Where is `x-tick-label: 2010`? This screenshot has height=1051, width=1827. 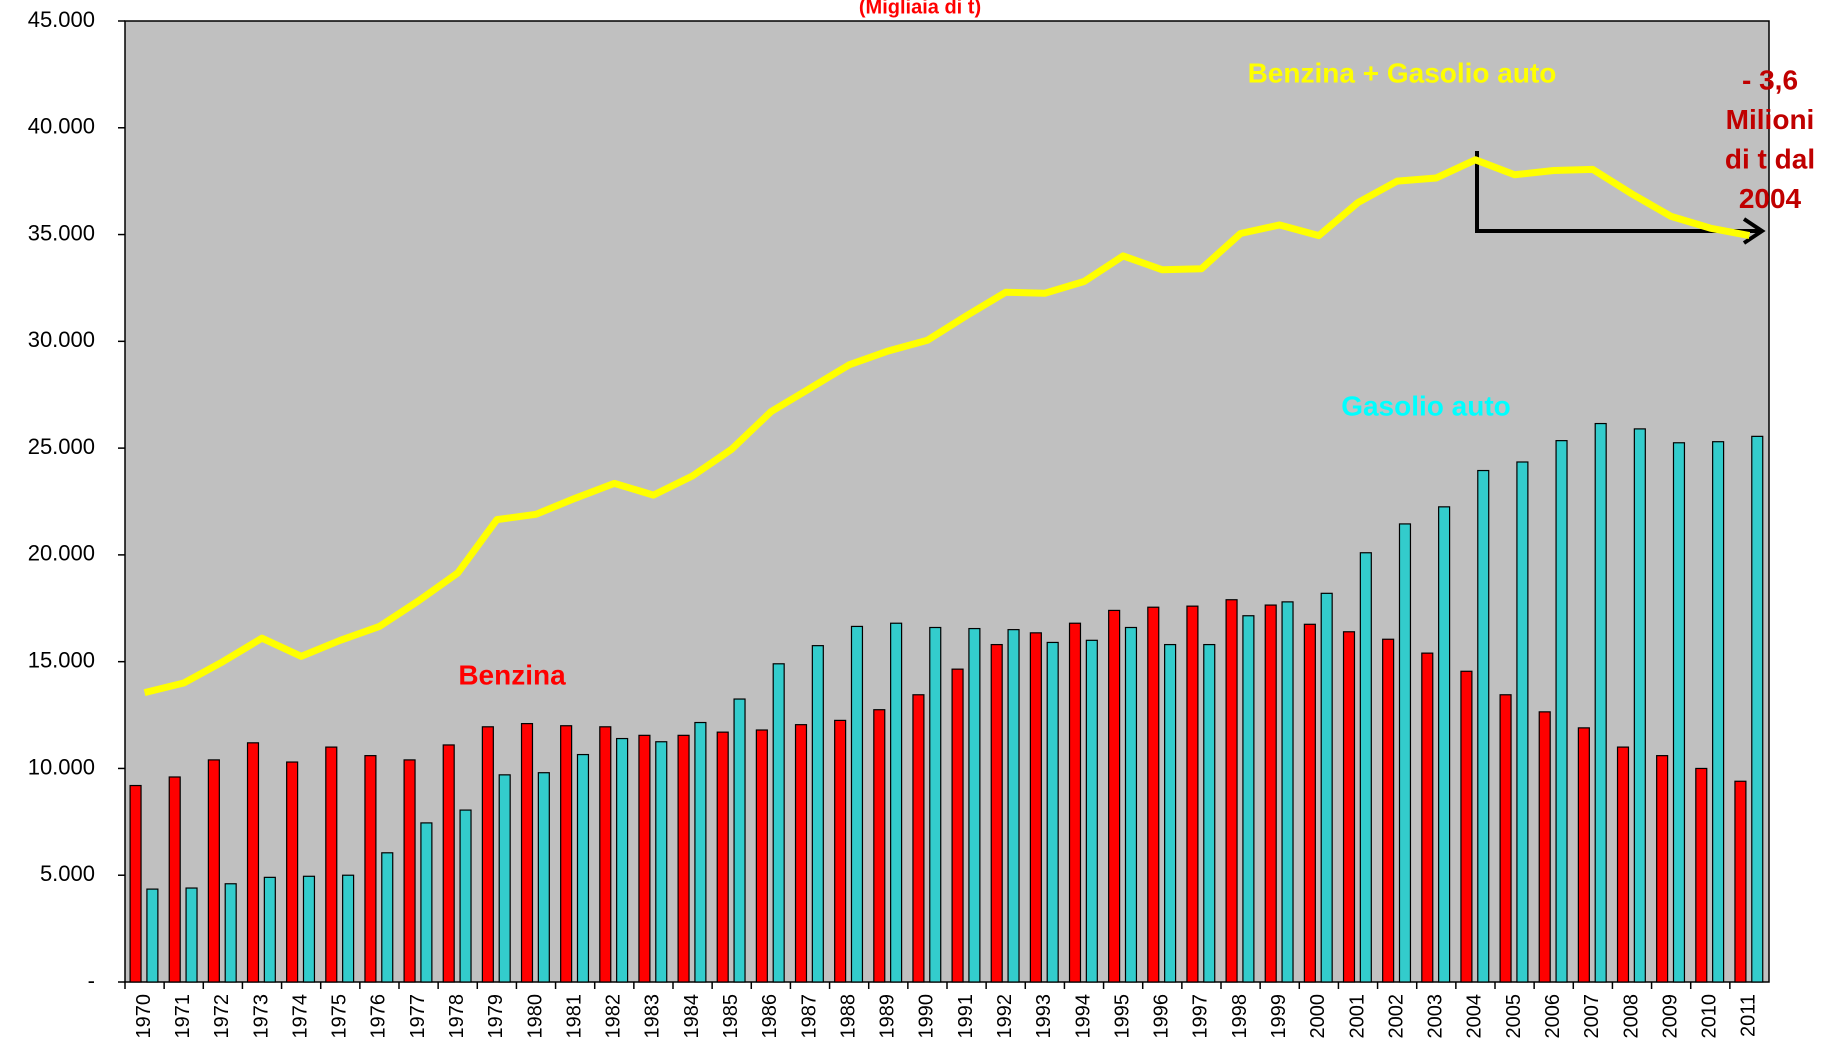 x-tick-label: 2010 is located at coordinates (1710, 1016).